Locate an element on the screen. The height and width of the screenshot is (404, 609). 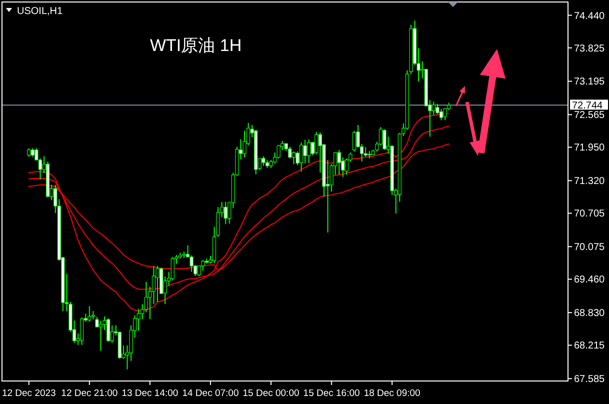
y-tick-label: 70.705 is located at coordinates (590, 214).